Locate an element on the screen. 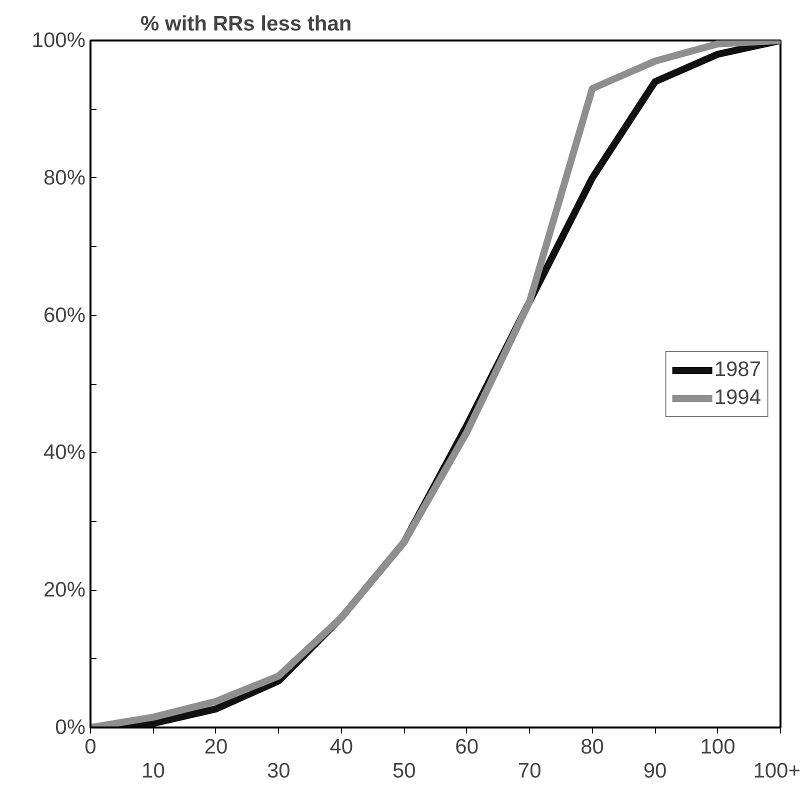 The image size is (807, 789). legend-label: 1994 is located at coordinates (737, 398).